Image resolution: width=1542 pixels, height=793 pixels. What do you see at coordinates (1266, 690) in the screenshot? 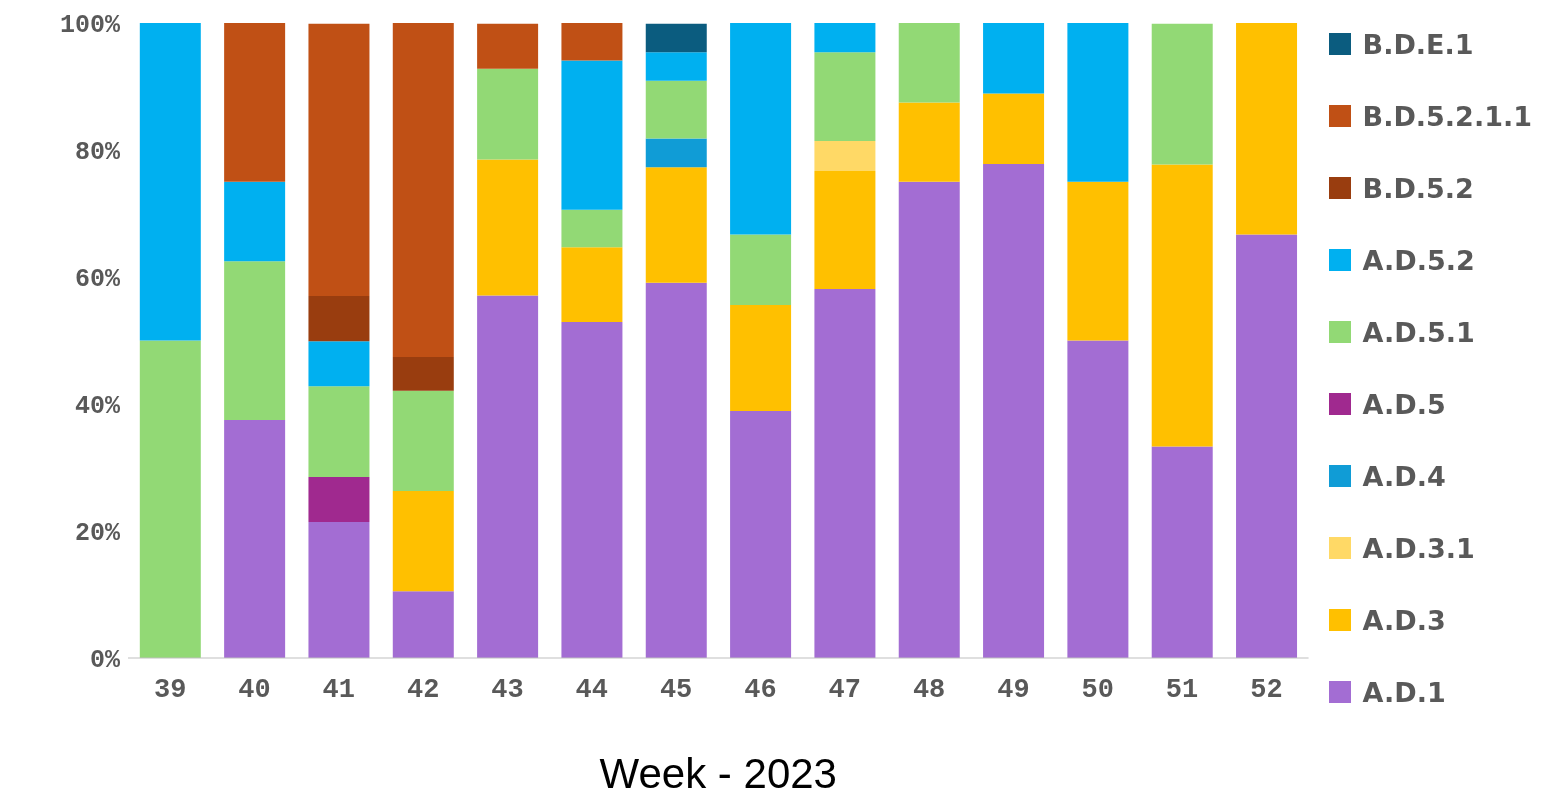
I see `x-tick-label: 52` at bounding box center [1266, 690].